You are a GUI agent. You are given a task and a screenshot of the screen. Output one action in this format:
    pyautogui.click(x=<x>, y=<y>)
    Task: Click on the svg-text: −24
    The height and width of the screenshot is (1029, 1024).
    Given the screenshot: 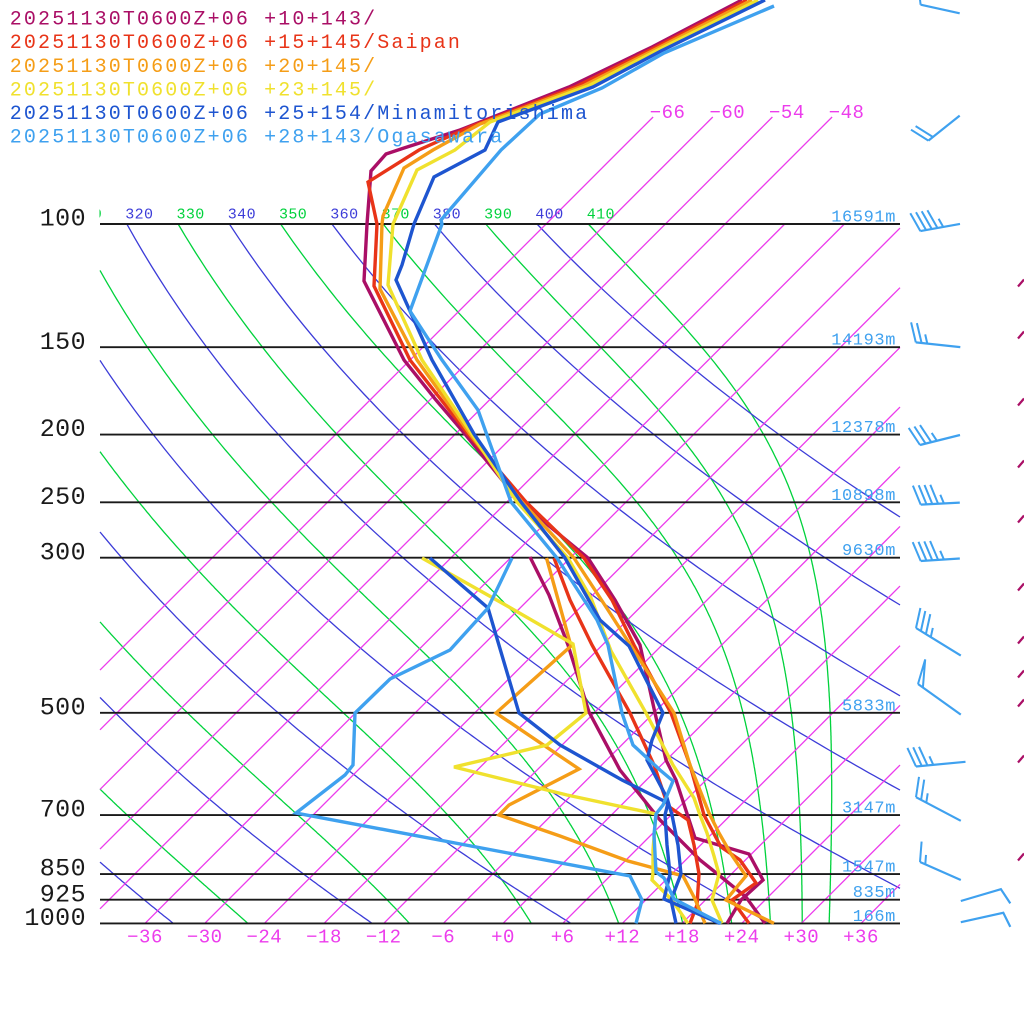 What is the action you would take?
    pyautogui.click(x=264, y=938)
    